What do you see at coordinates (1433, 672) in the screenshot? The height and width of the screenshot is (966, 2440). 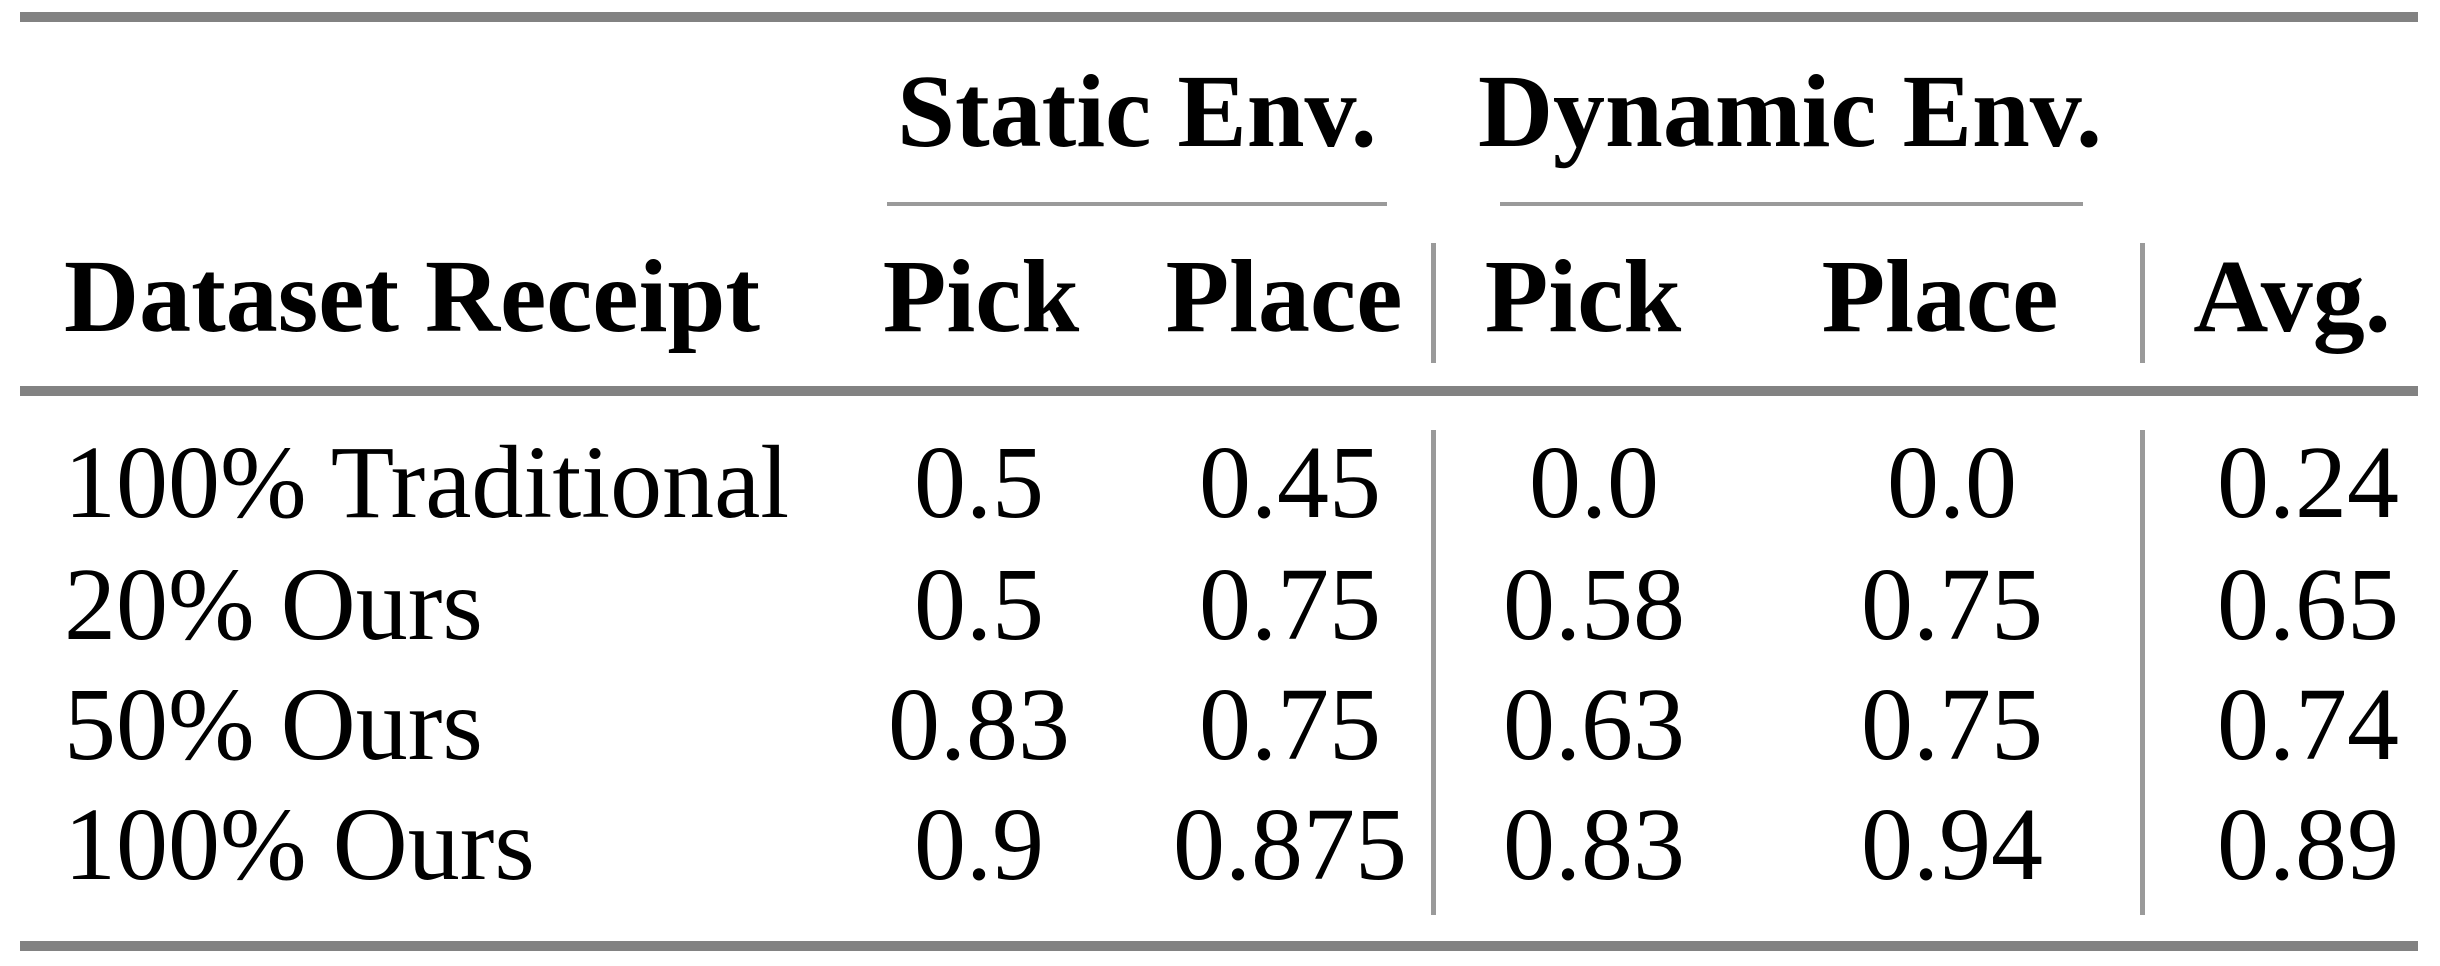 I see `vertical-separator-1-body` at bounding box center [1433, 672].